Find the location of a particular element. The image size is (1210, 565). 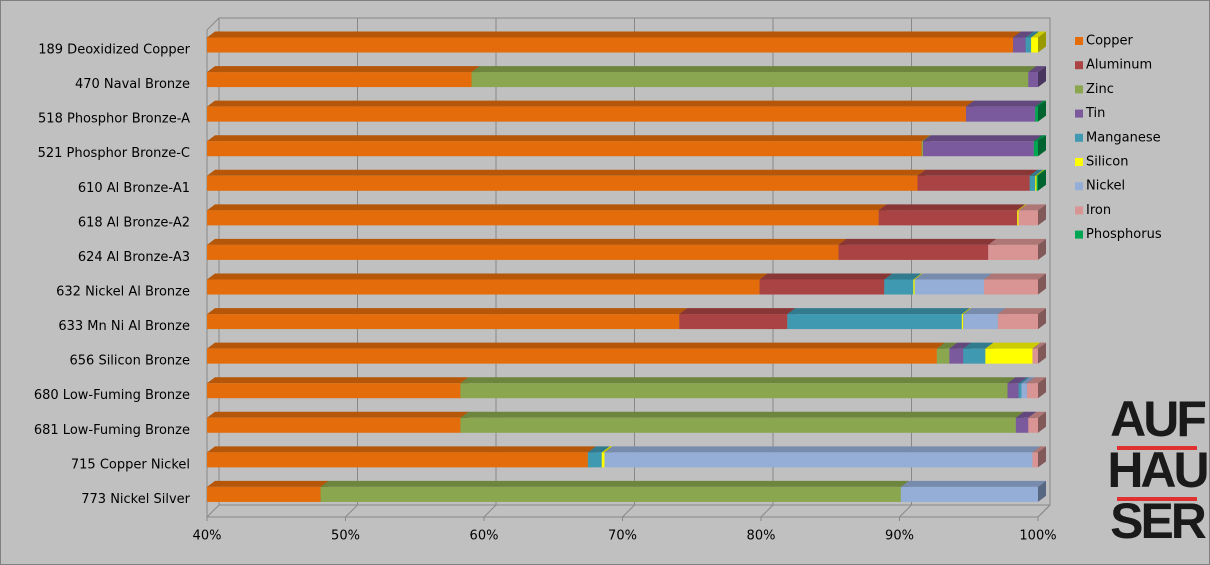

logo-line: SER is located at coordinates (1158, 521).